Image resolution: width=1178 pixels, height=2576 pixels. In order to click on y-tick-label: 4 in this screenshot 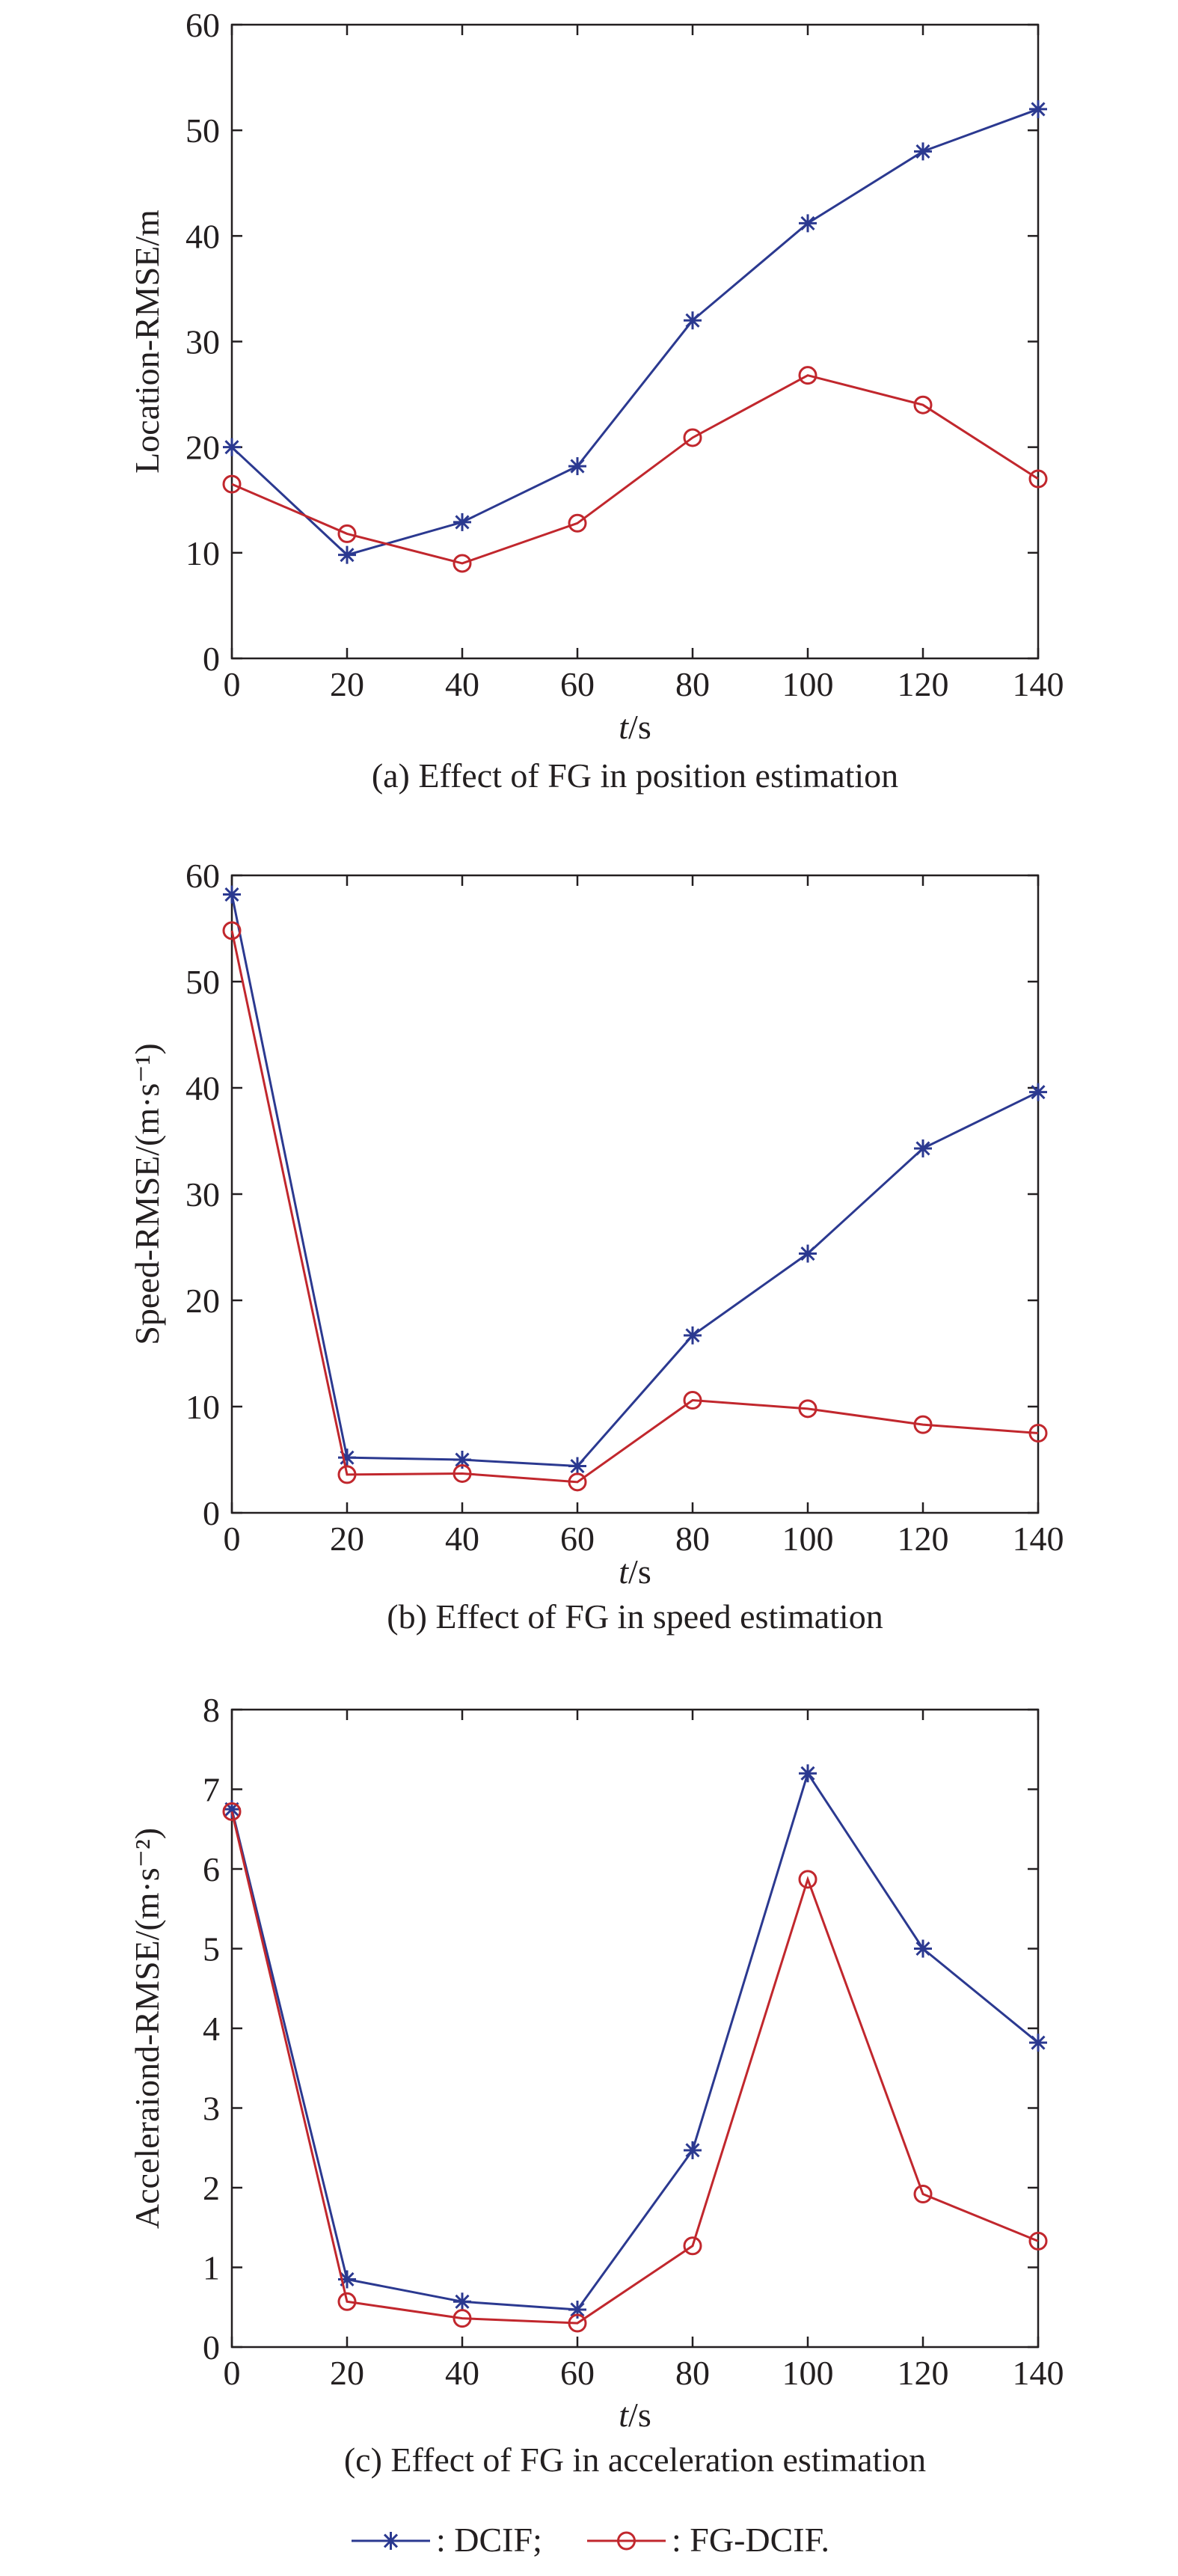, I will do `click(211, 2029)`.